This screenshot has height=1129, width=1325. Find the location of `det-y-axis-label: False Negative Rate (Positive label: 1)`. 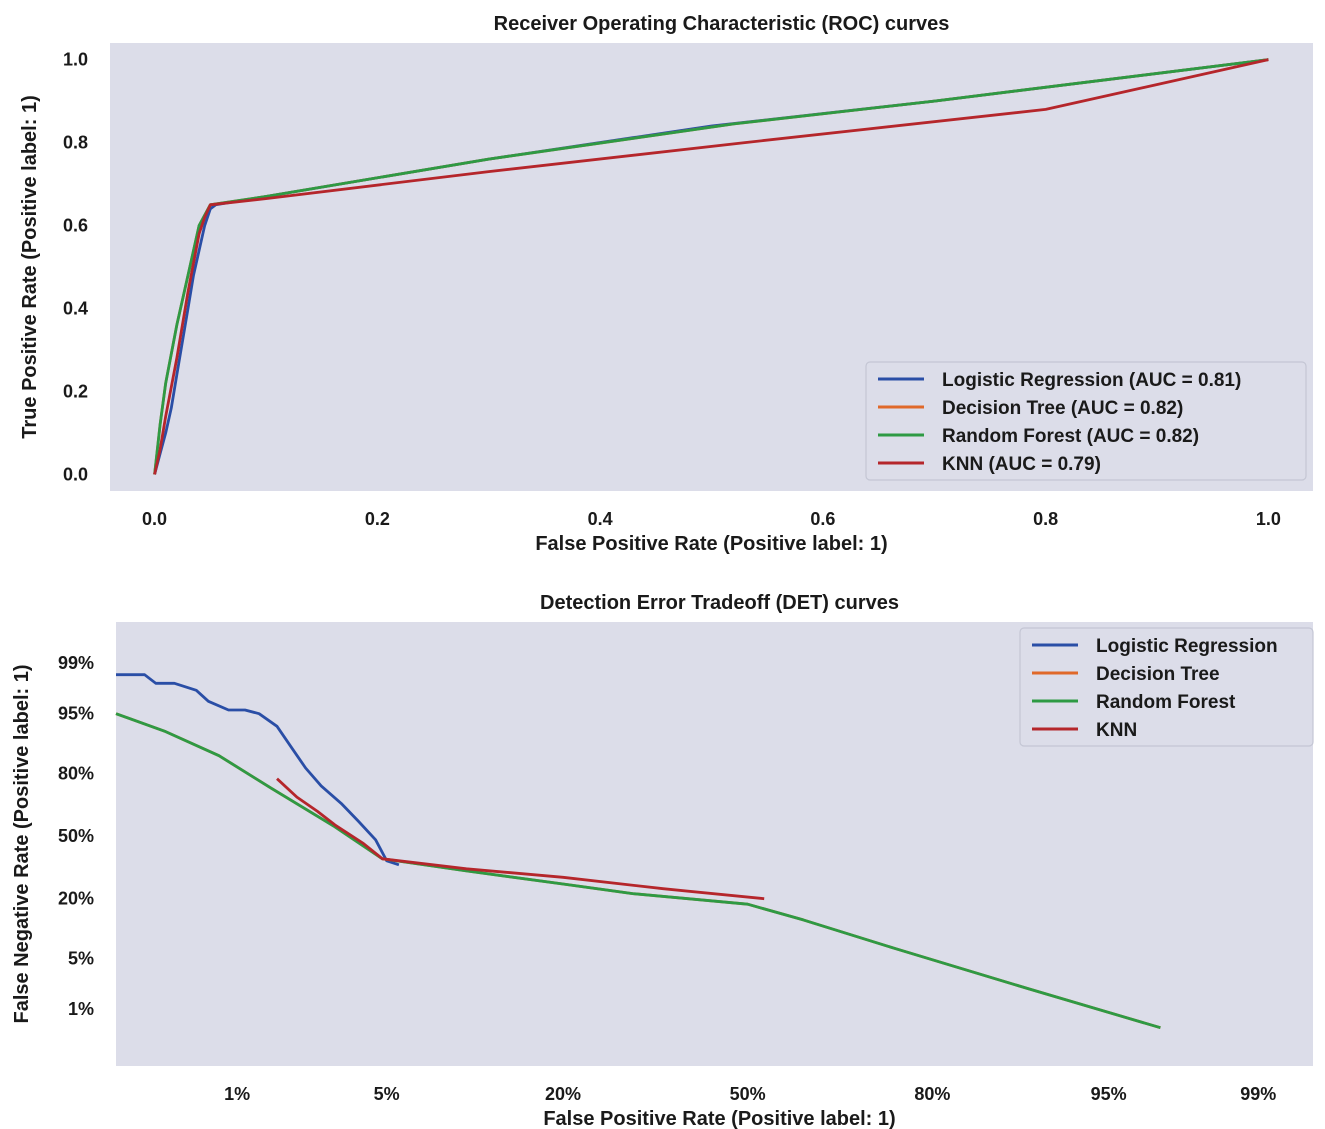

det-y-axis-label: False Negative Rate (Positive label: 1) is located at coordinates (22, 843).